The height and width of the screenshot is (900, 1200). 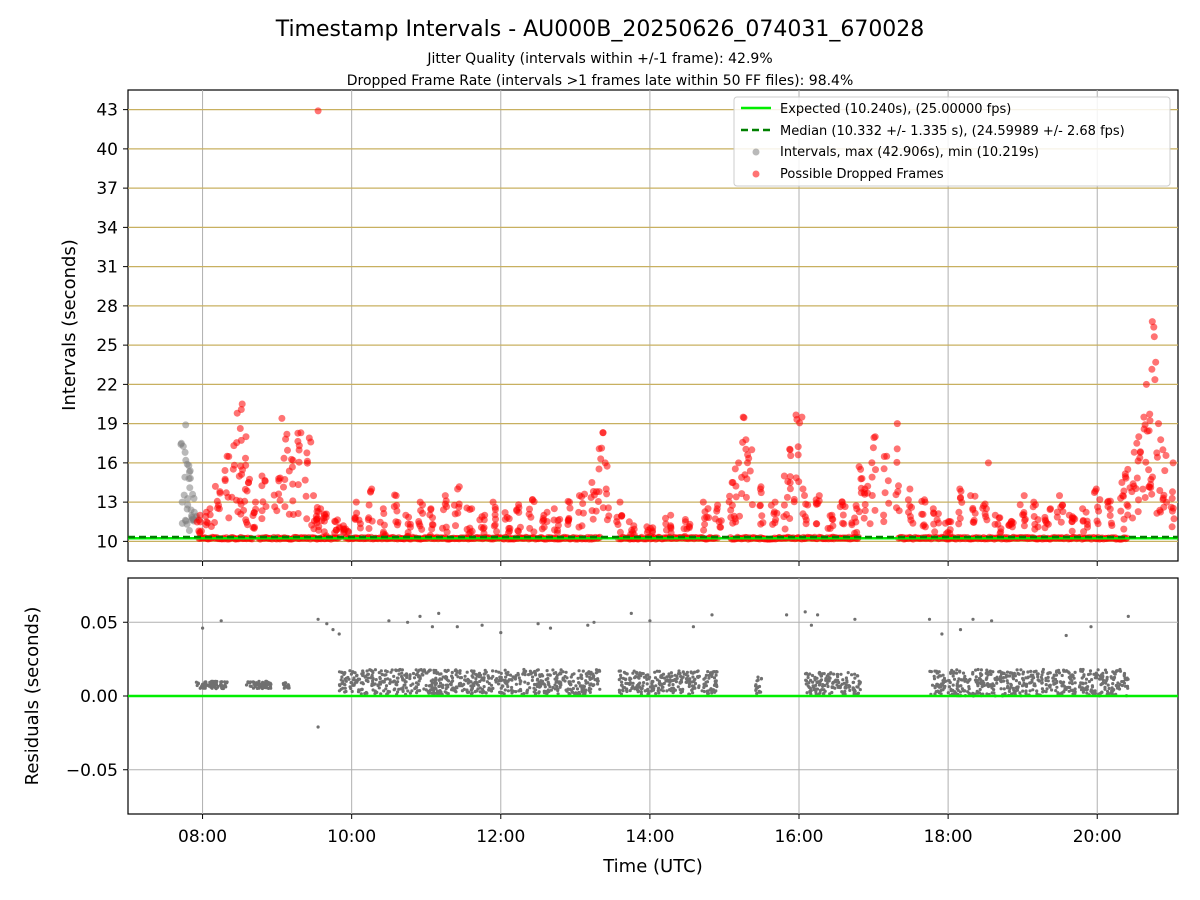 I want to click on residuals-x-tick-label: 16:00, so click(x=799, y=837).